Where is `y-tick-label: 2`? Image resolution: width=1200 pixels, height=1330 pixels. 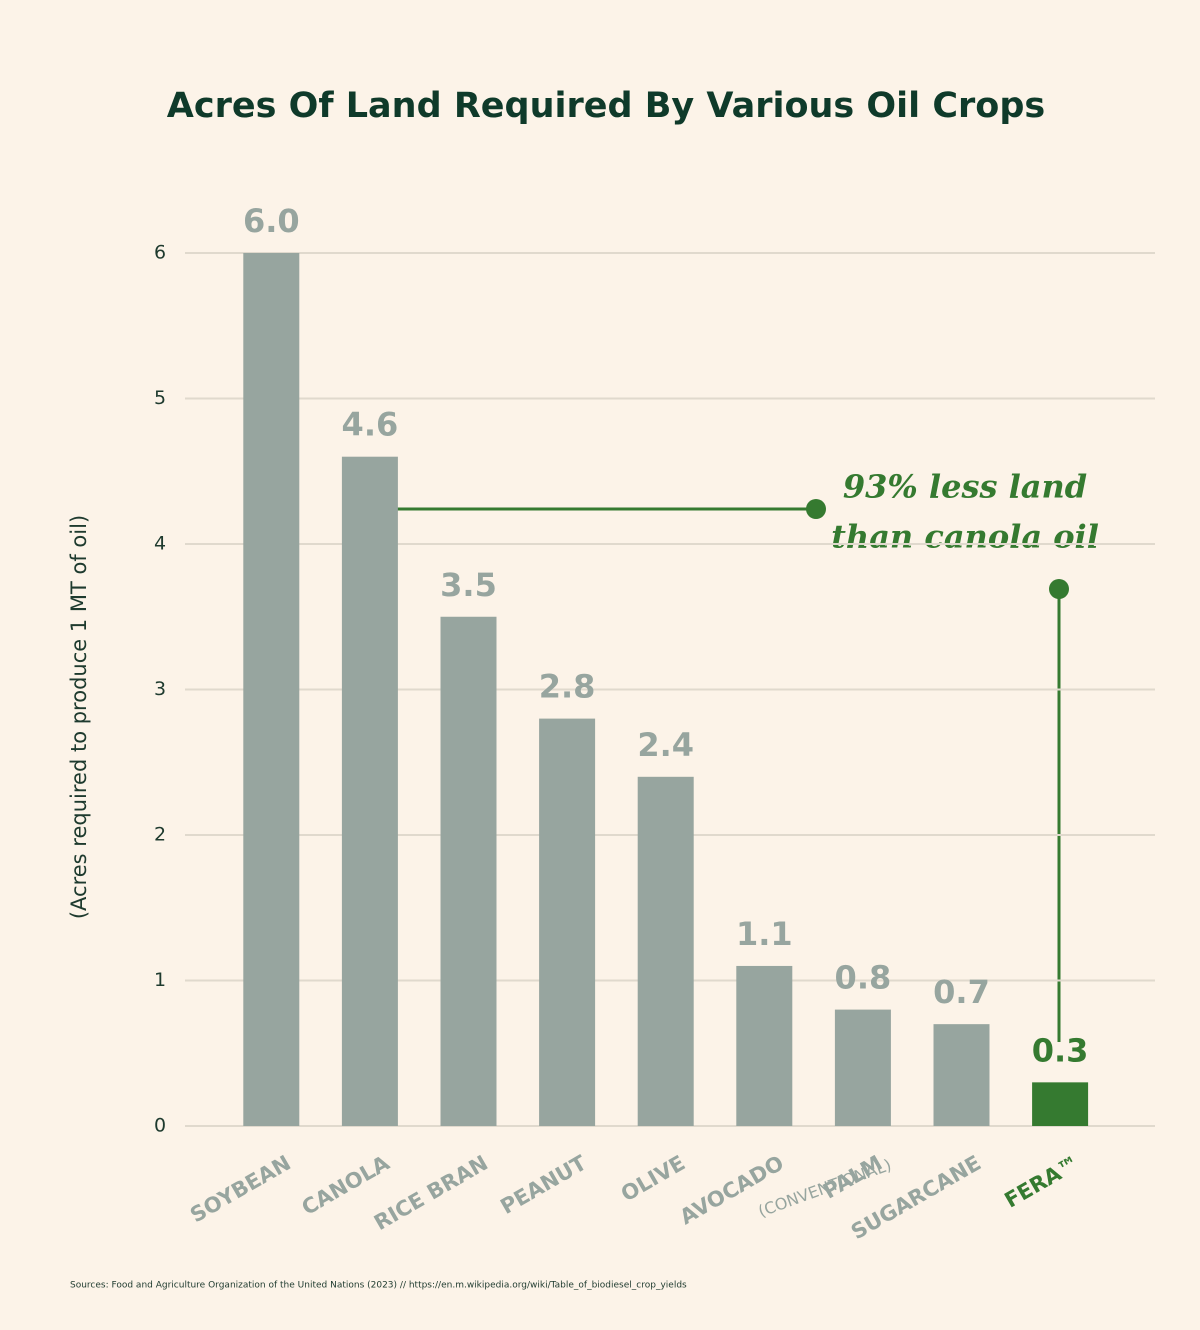
y-tick-label: 2 is located at coordinates (160, 835).